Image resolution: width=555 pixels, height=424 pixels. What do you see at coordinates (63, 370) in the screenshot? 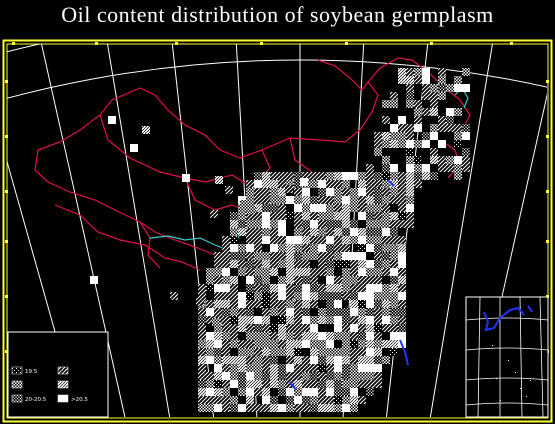
I see `legend-swatch` at bounding box center [63, 370].